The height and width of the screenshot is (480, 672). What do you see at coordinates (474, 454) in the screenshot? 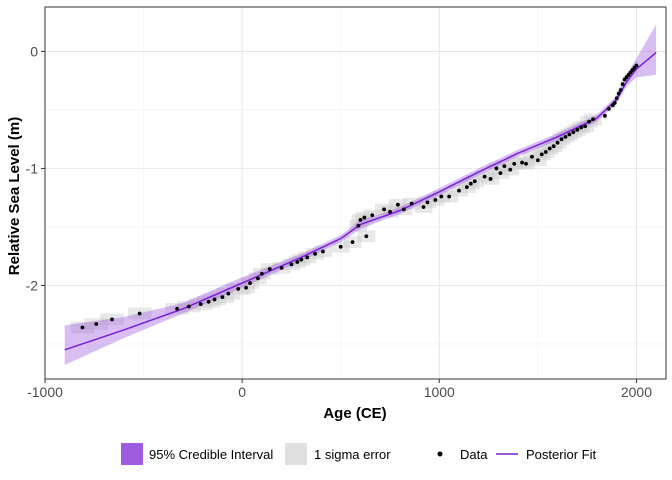
I see `legend-label-data: Data` at bounding box center [474, 454].